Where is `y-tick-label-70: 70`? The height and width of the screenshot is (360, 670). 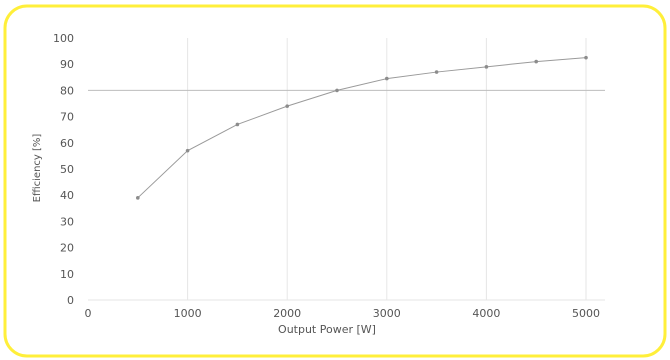
y-tick-label-70: 70 is located at coordinates (67, 117).